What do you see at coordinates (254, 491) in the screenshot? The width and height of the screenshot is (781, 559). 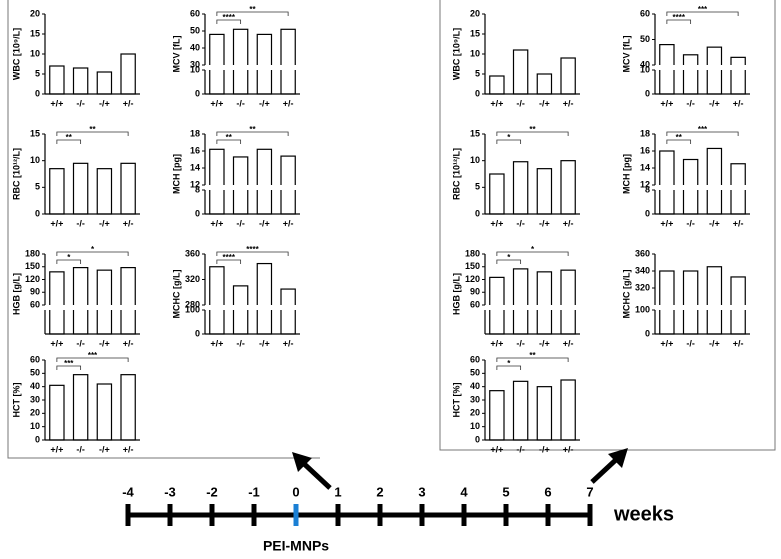 I see `timeline-tick-label: -1` at bounding box center [254, 491].